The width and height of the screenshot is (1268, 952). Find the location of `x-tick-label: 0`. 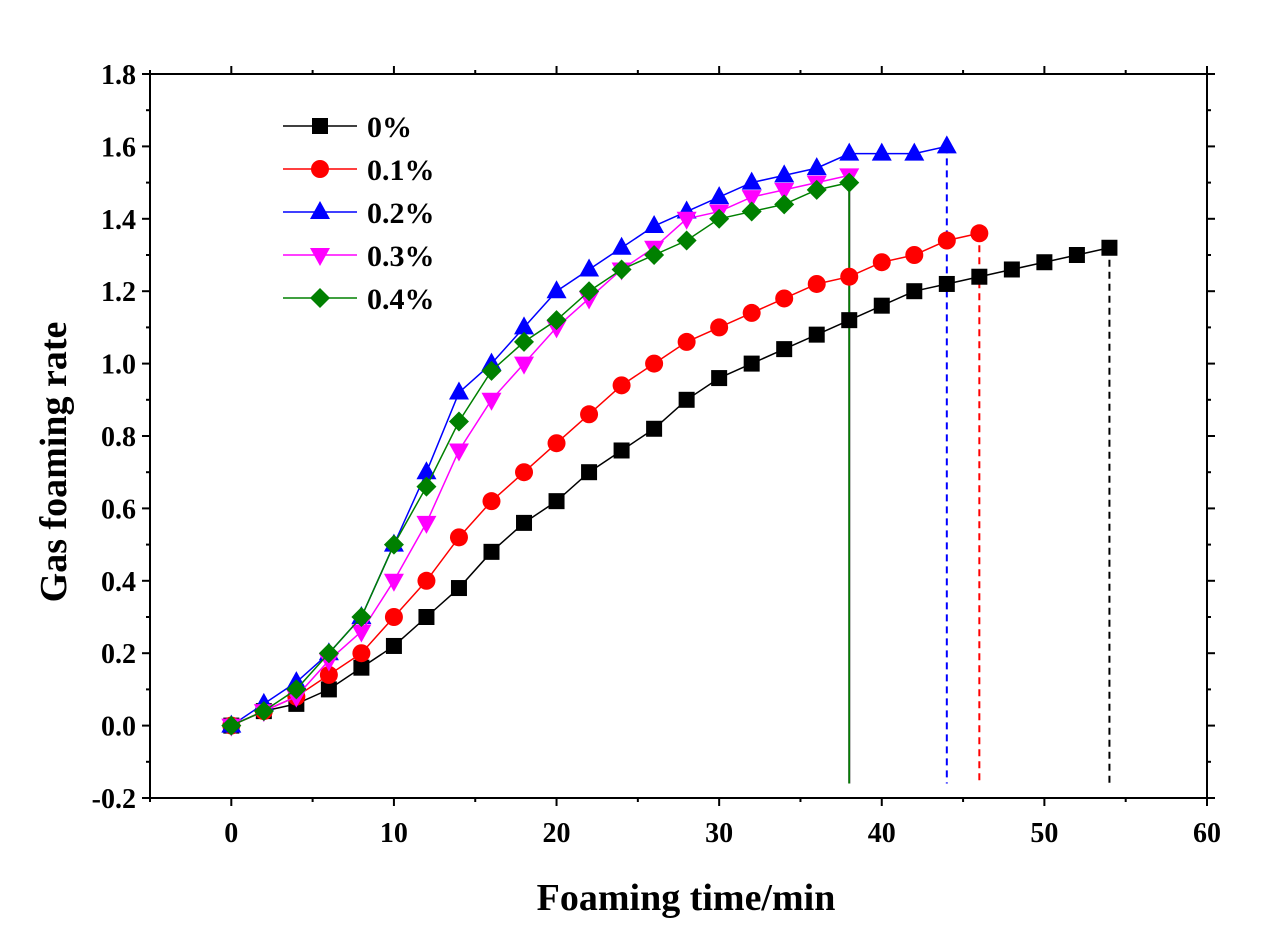

x-tick-label: 0 is located at coordinates (231, 833).